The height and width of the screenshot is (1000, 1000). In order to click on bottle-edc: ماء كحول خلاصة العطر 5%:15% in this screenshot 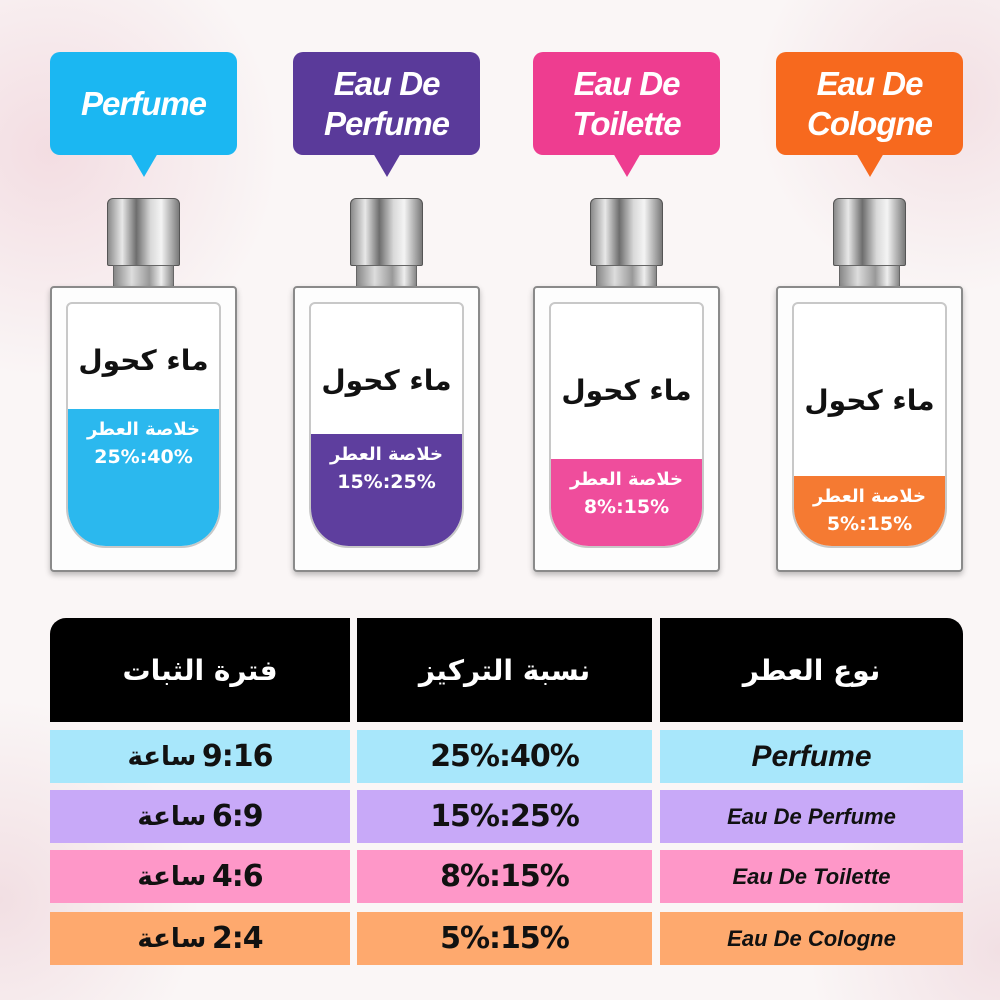, I will do `click(869, 386)`.